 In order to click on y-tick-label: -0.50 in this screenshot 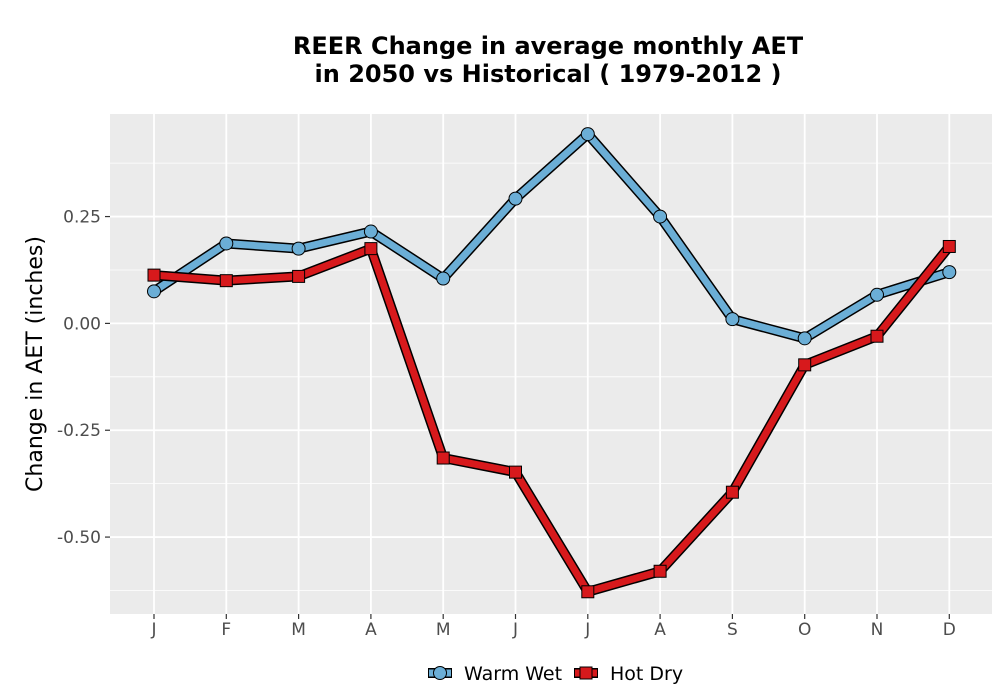, I will do `click(79, 538)`.